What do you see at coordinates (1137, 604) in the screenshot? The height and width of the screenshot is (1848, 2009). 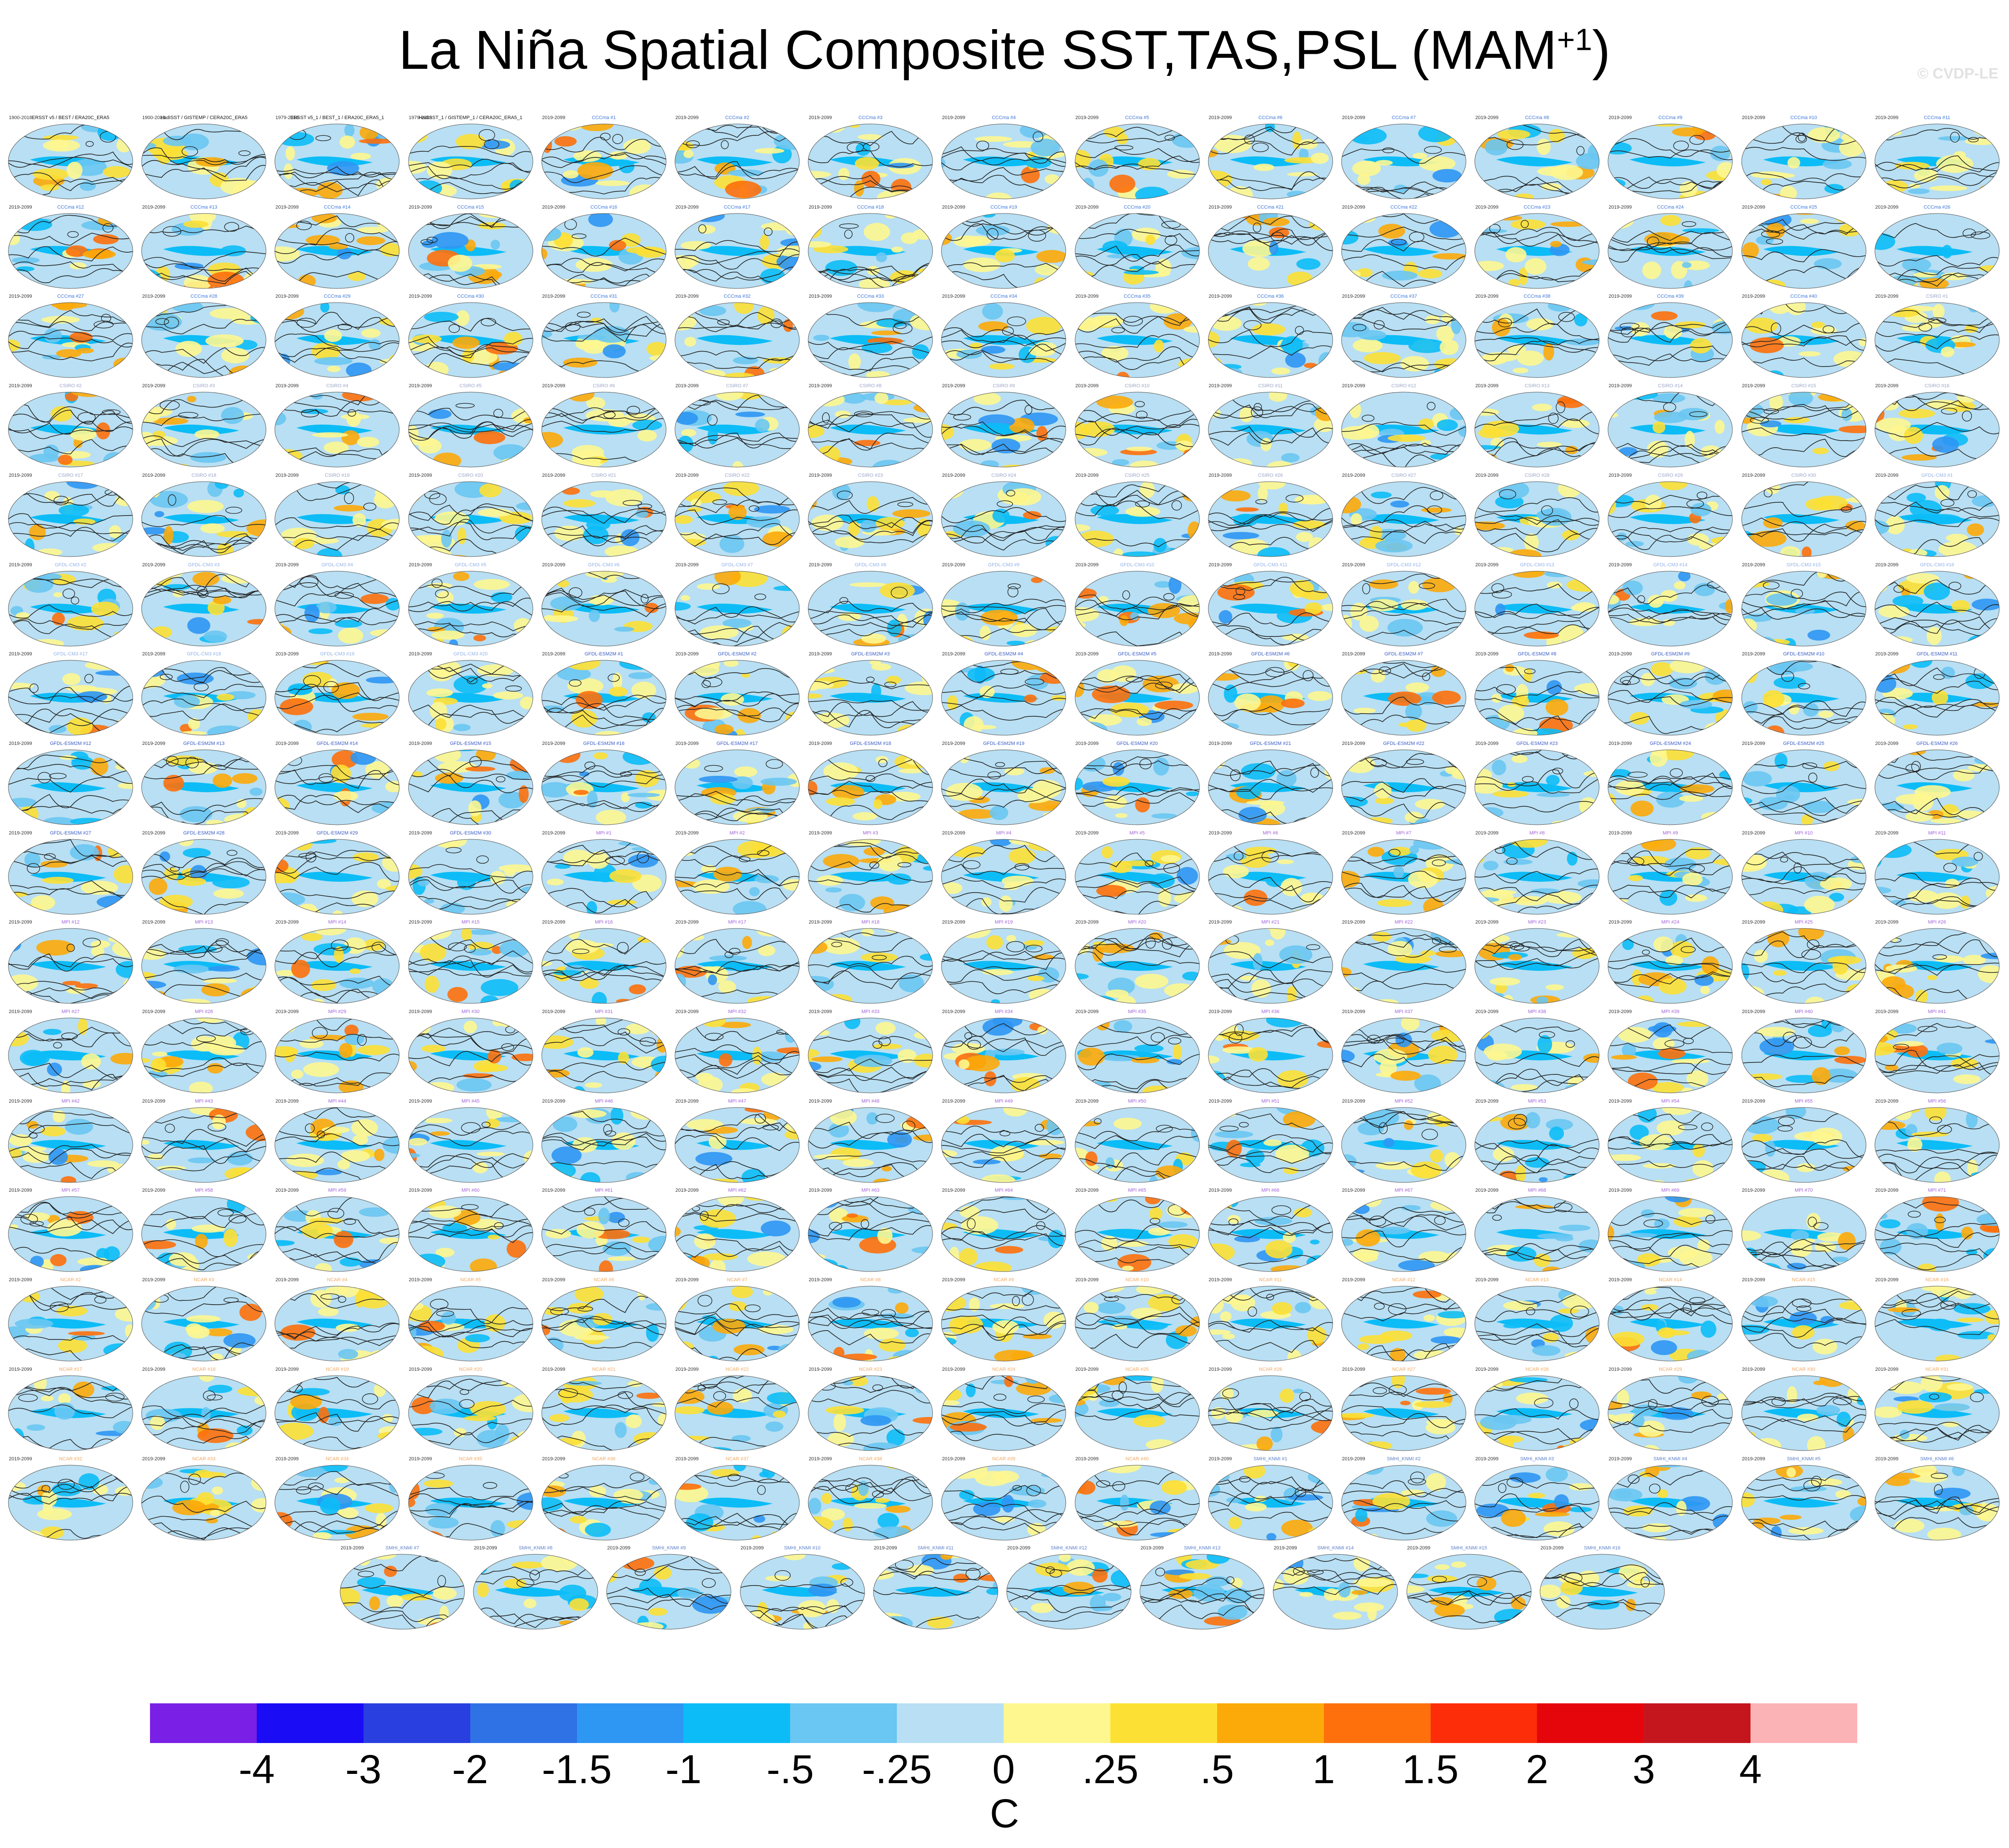 I see `composite-panel: 2019-2099 GFDL-CM3 #10` at bounding box center [1137, 604].